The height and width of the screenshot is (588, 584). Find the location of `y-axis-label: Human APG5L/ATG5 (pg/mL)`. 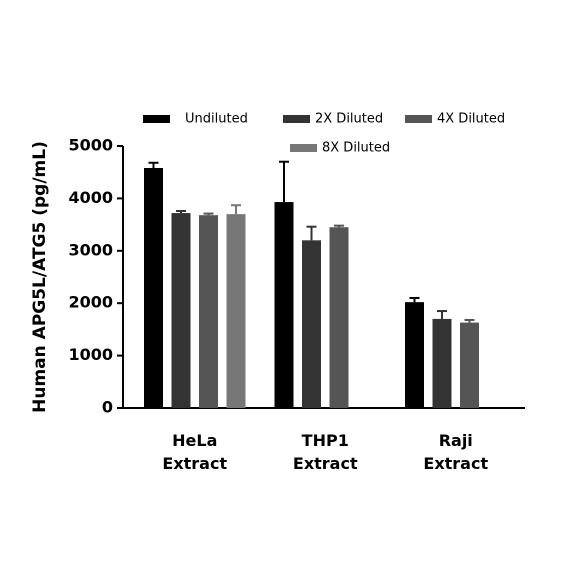

y-axis-label: Human APG5L/ATG5 (pg/mL) is located at coordinates (40, 277).